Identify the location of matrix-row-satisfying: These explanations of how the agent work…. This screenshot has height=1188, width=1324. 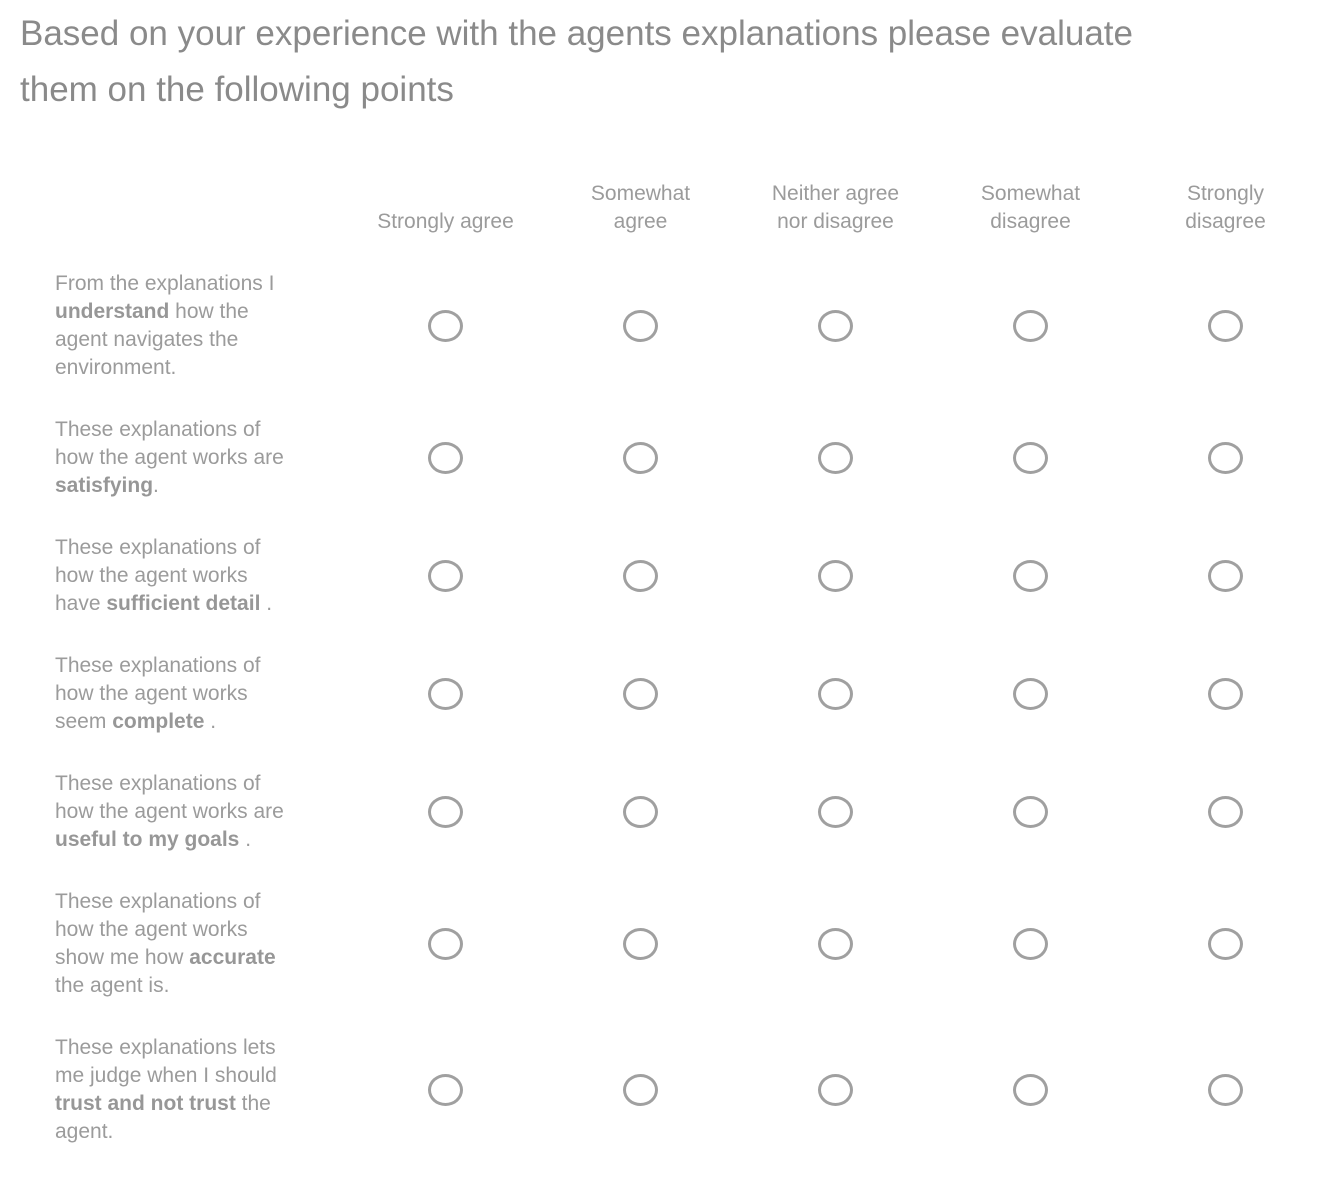
(662, 458).